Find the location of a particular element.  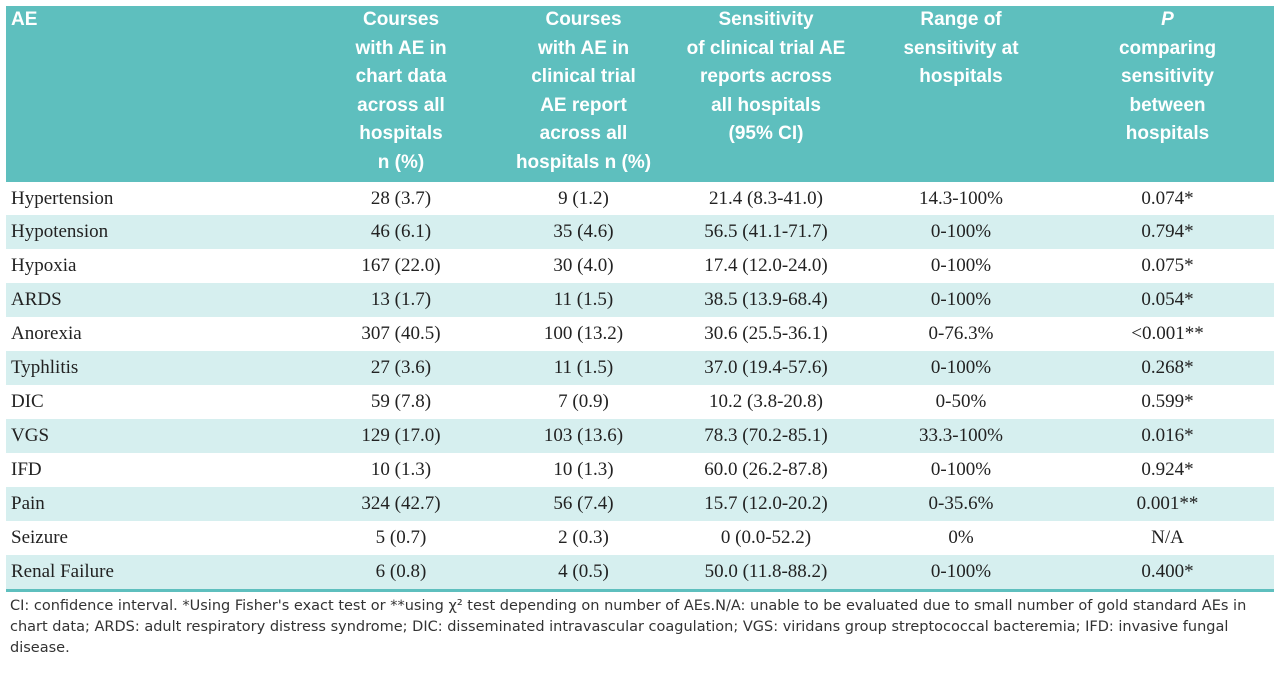

table-cell: 9 (1.2) is located at coordinates (583, 197).